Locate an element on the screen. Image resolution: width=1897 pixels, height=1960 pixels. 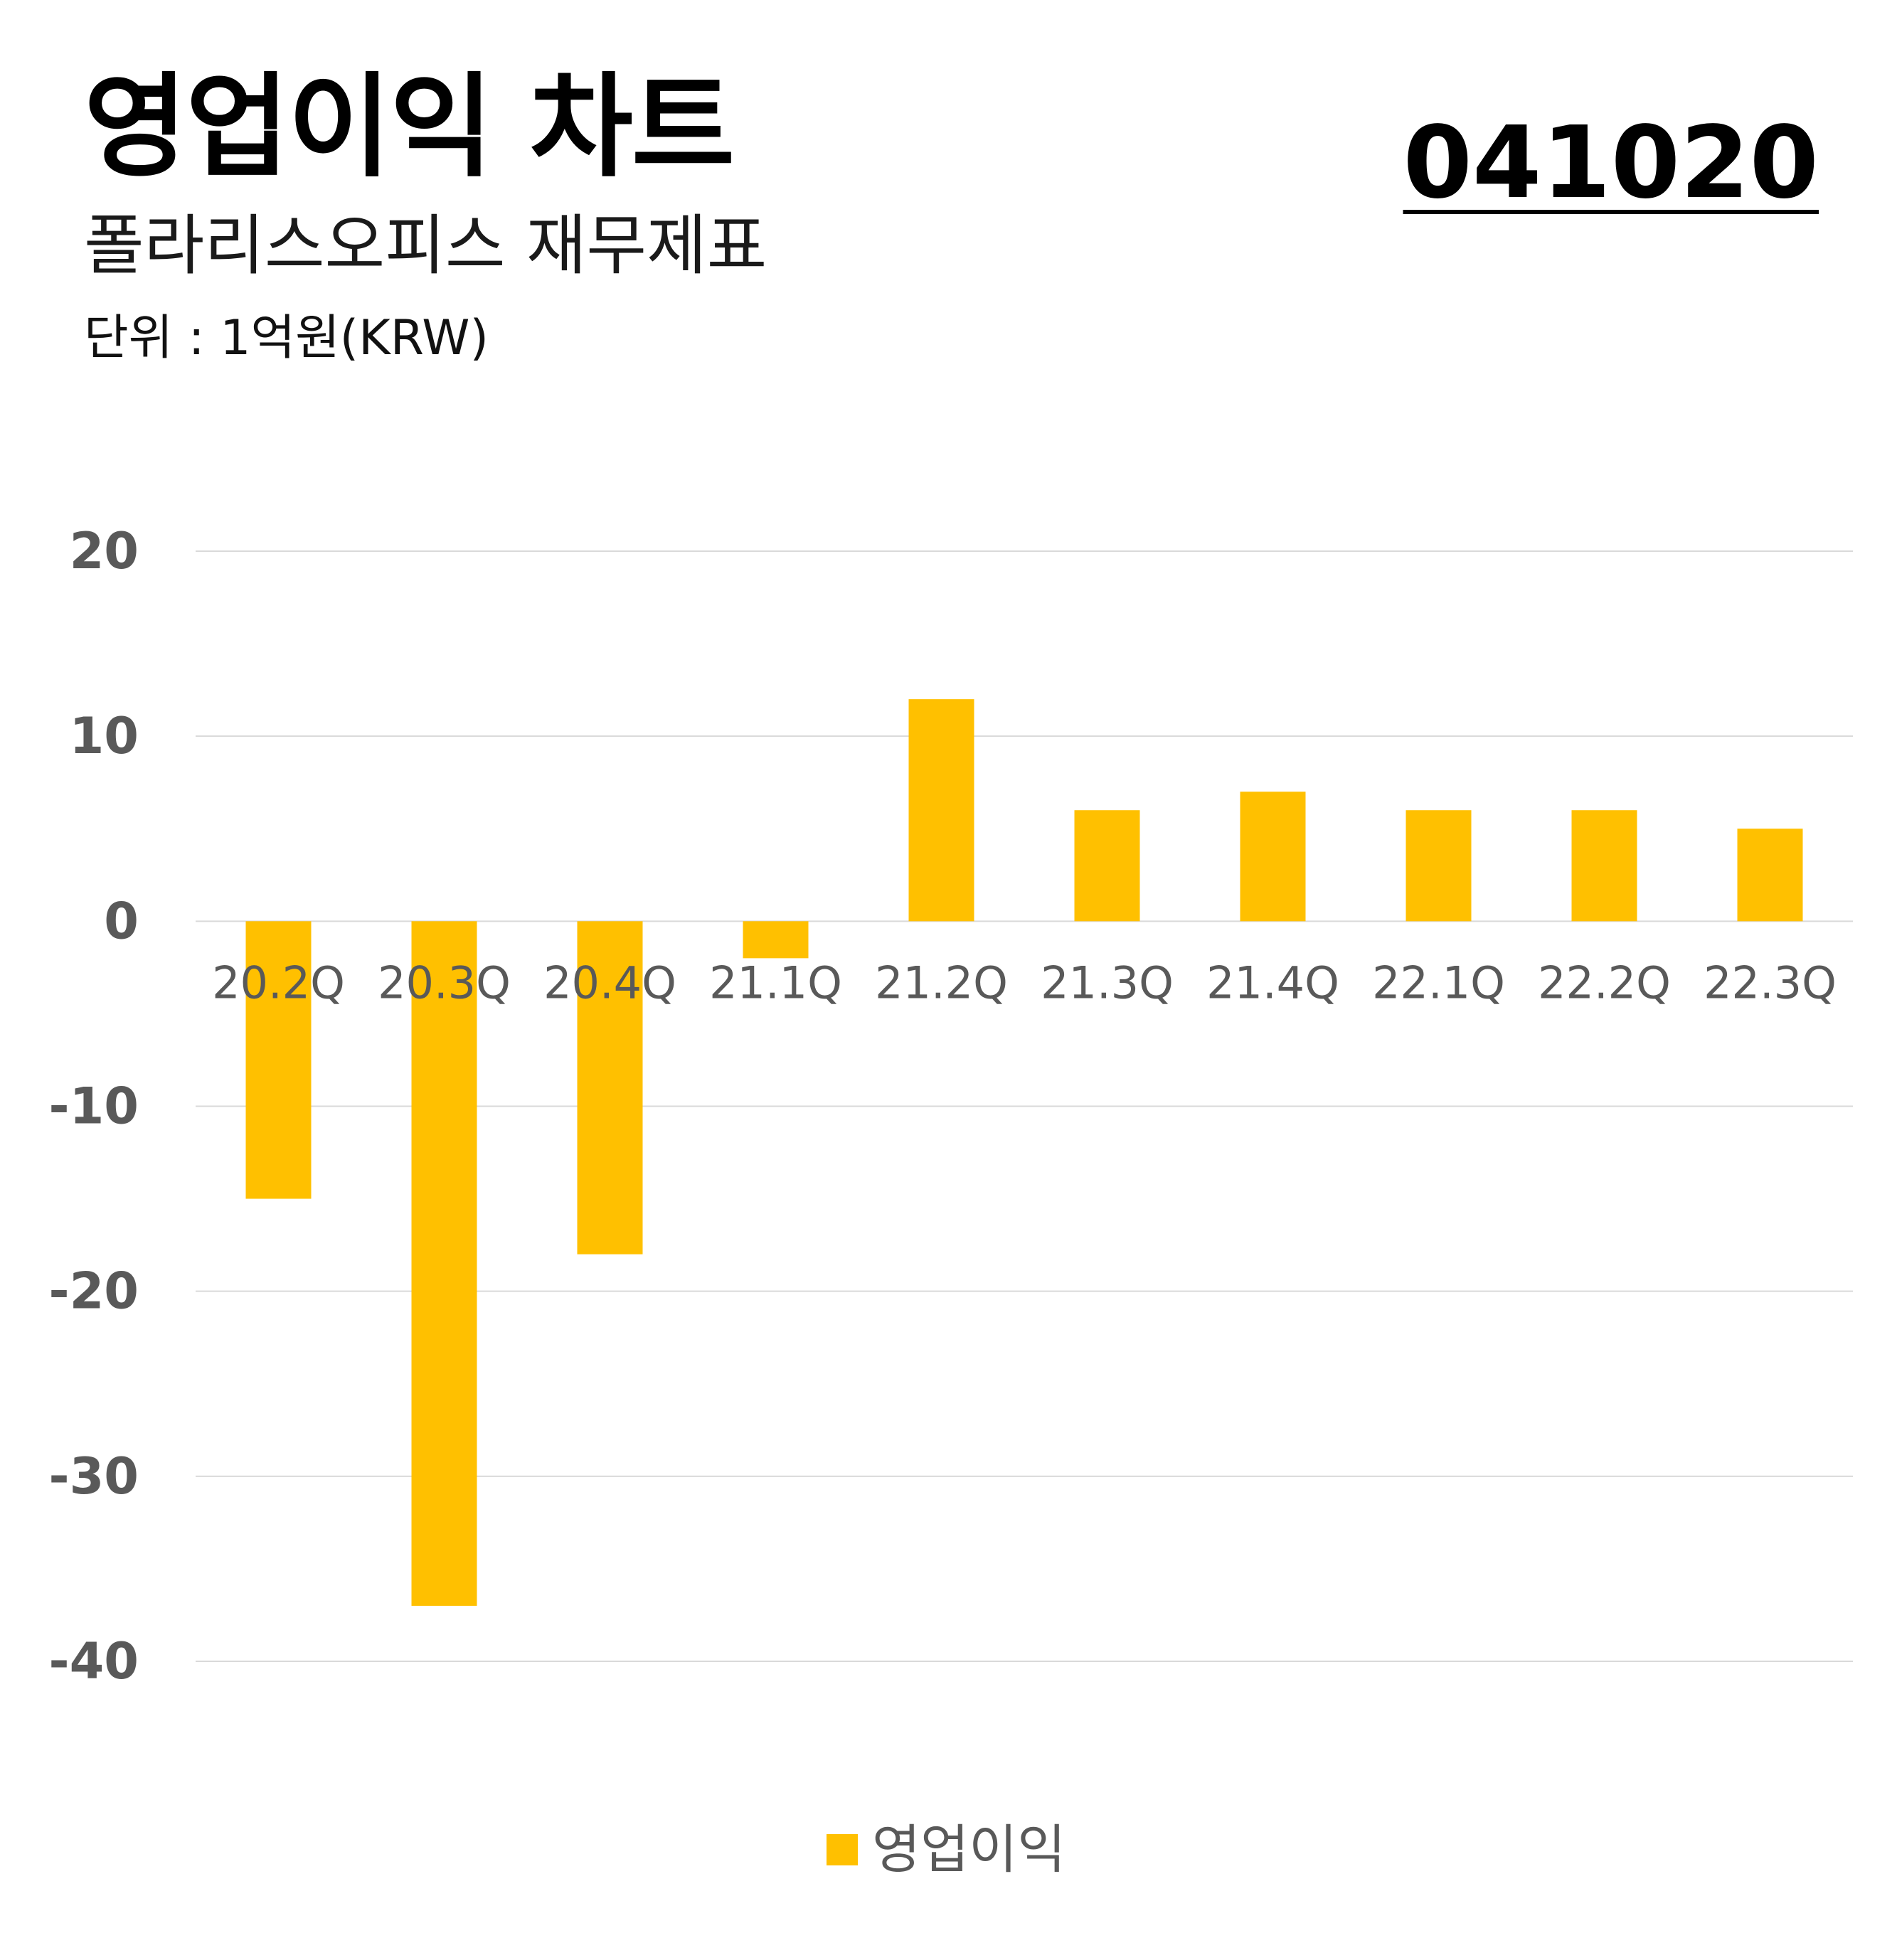
unit-label: 단위 : 1억원(KRW) is located at coordinates (286, 338).